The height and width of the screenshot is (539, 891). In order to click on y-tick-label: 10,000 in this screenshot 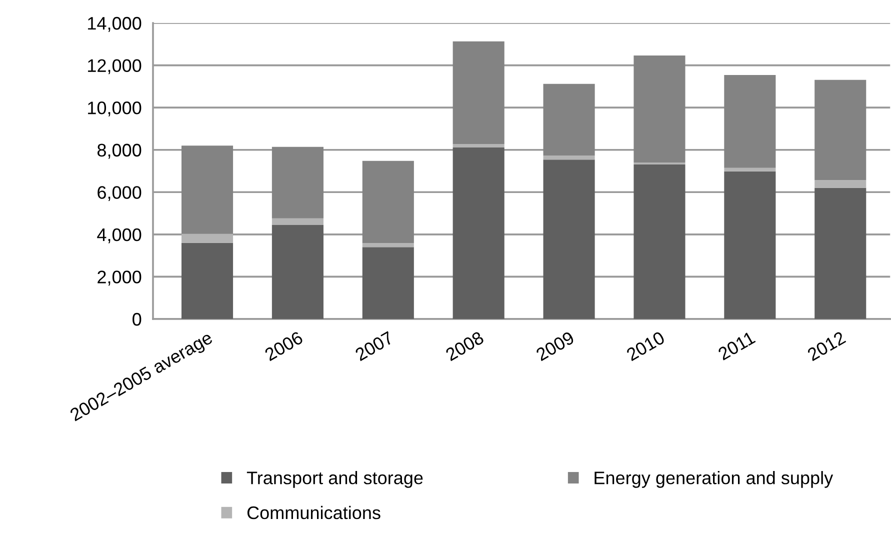, I will do `click(115, 109)`.